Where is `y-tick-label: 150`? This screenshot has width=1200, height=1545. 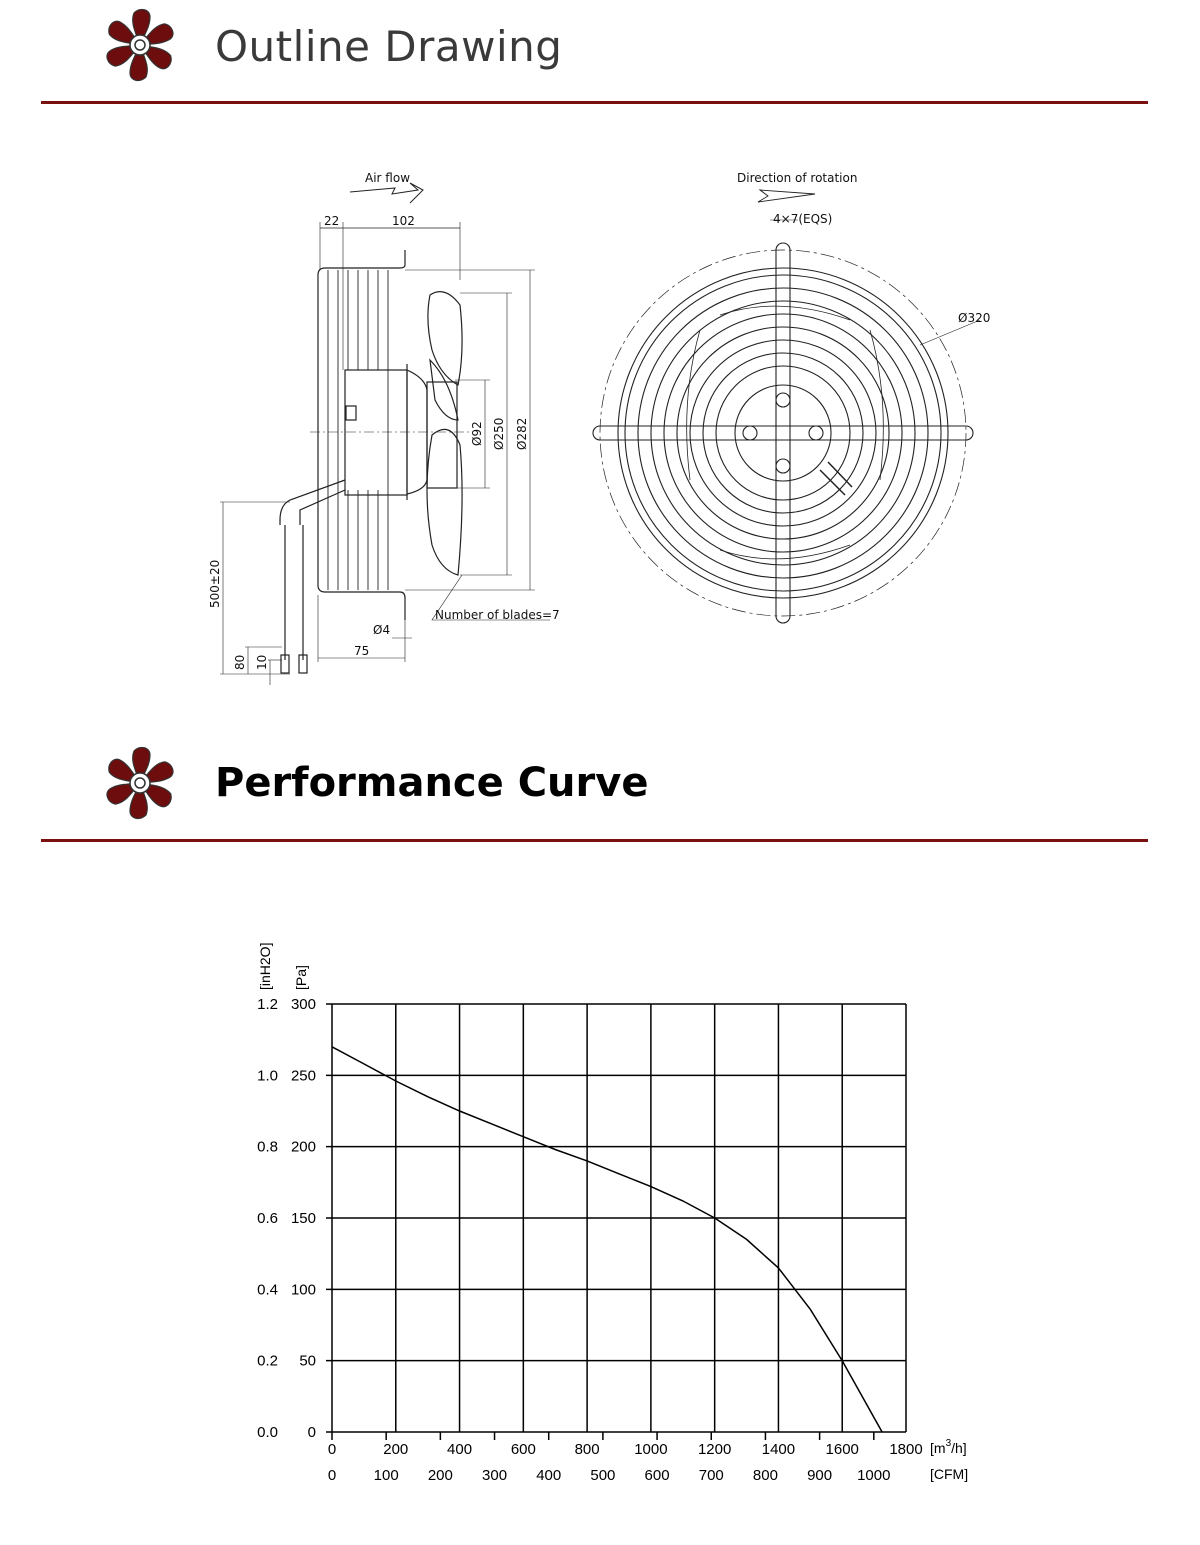 y-tick-label: 150 is located at coordinates (303, 1218).